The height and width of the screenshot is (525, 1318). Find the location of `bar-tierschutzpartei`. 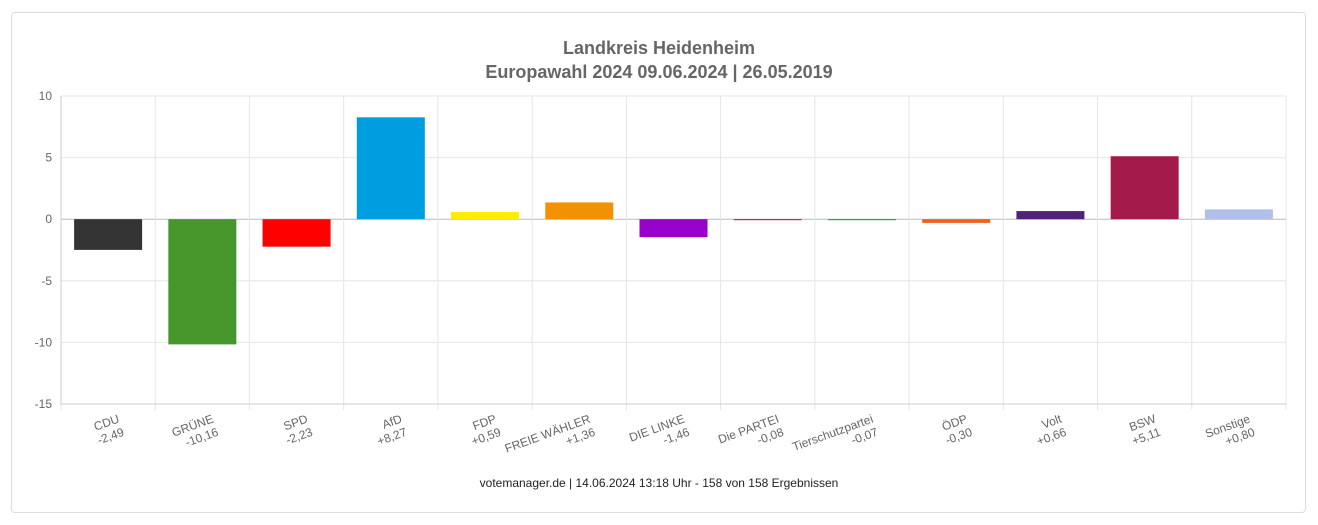

bar-tierschutzpartei is located at coordinates (861, 220).